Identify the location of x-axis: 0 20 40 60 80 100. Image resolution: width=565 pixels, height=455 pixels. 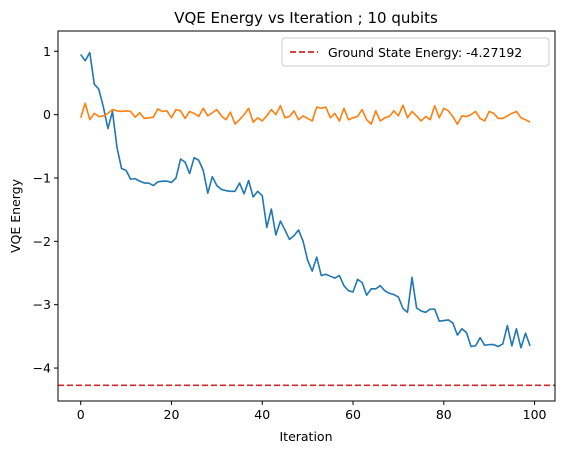
(312, 411).